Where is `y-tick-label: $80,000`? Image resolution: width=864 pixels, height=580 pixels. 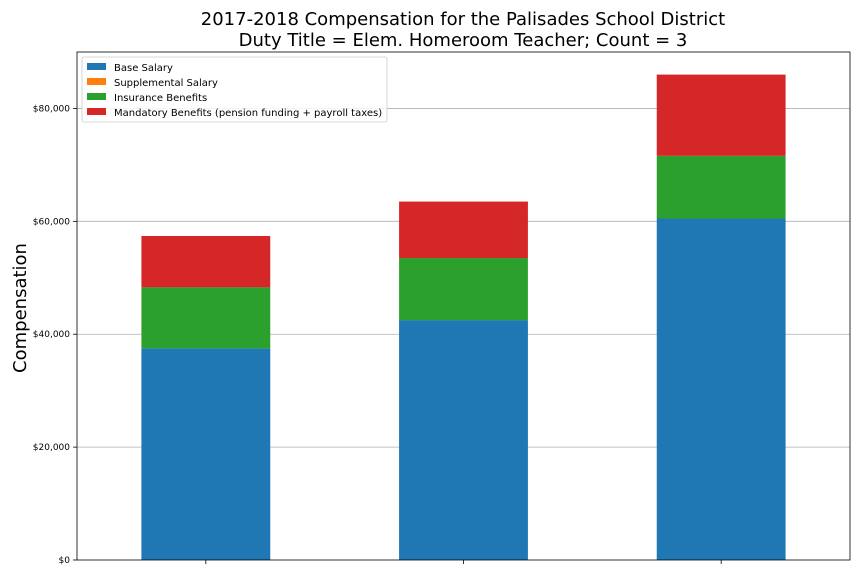
y-tick-label: $80,000 is located at coordinates (51, 109).